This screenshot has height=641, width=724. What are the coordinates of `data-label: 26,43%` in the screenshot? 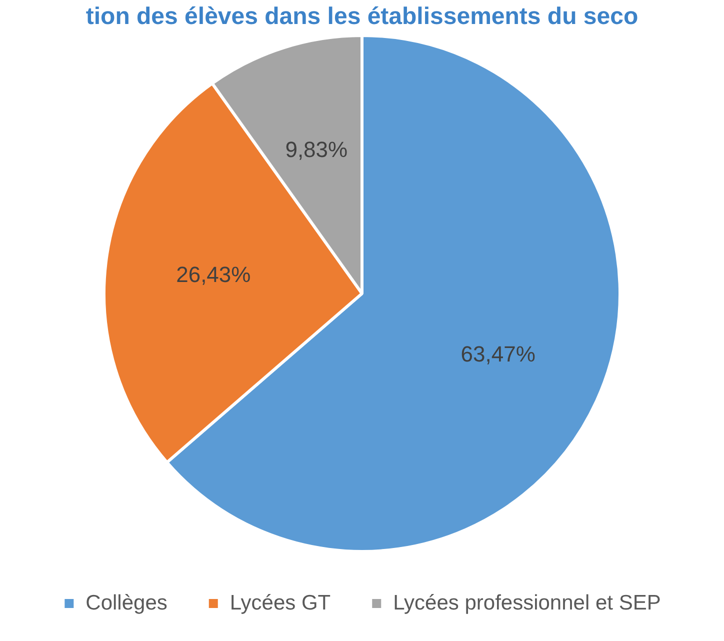 It's located at (213, 274).